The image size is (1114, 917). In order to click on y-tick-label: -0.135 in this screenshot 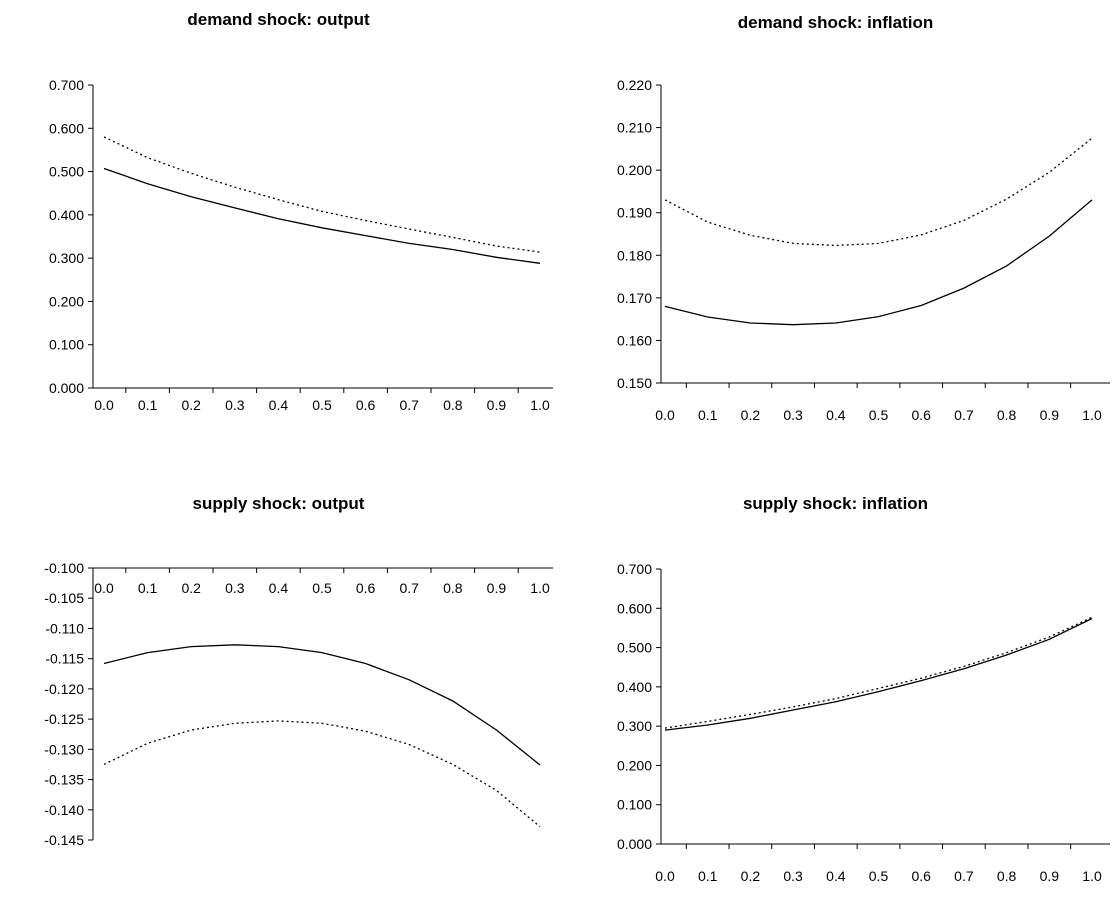, I will do `click(64, 780)`.